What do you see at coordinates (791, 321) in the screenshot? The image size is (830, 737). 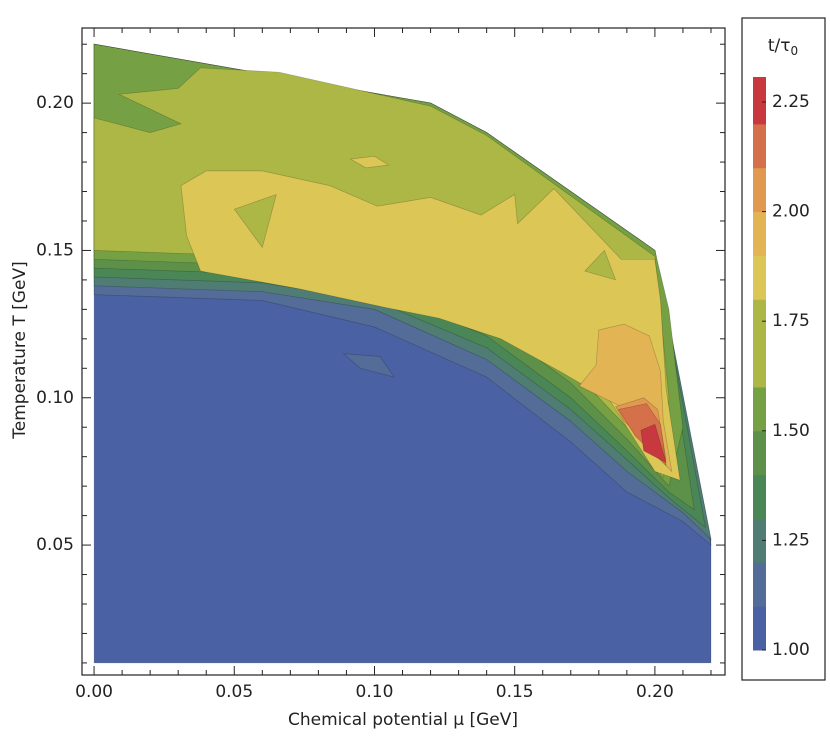 I see `colorbar-tick-label: 1.75` at bounding box center [791, 321].